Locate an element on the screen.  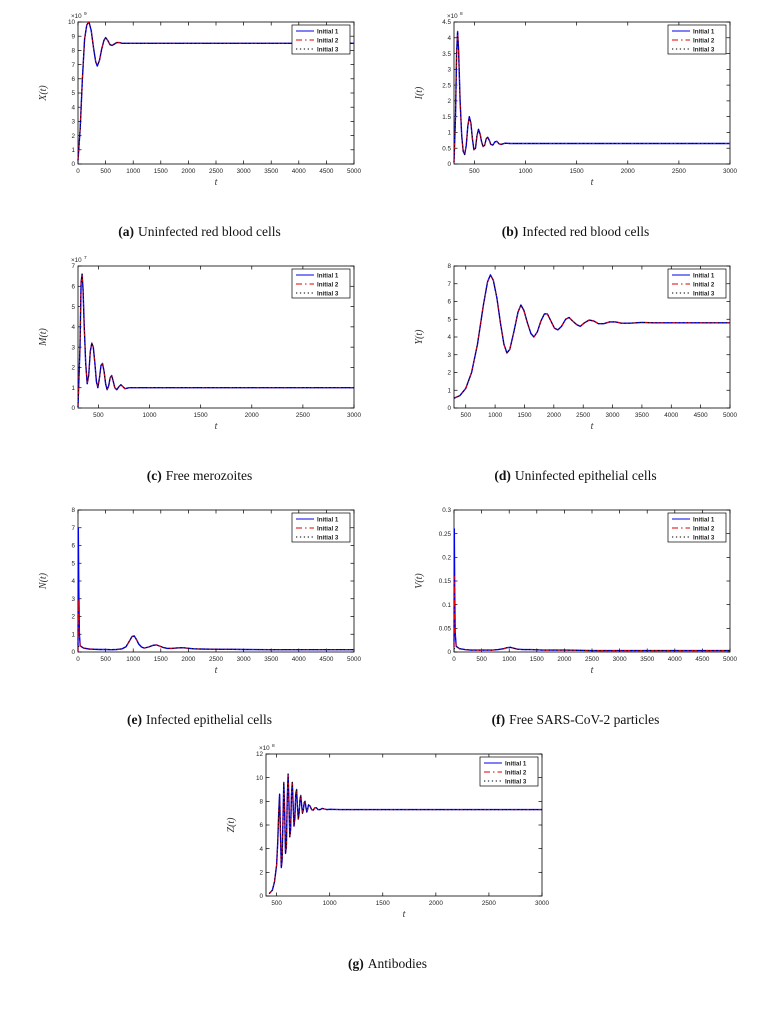
svg-text: 4 is located at coordinates (73, 581).